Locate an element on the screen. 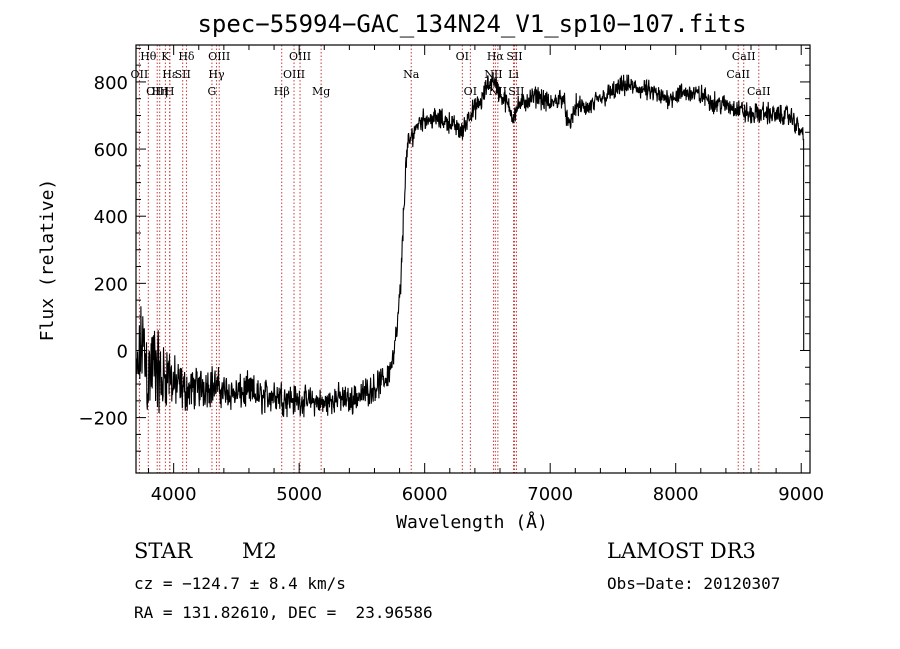  line-marker-label: Na is located at coordinates (411, 74).